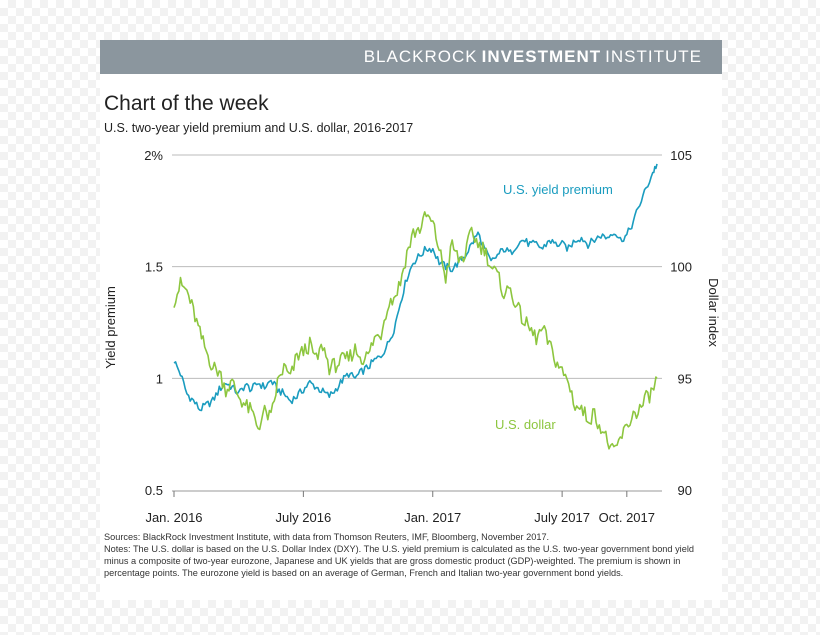 This screenshot has height=635, width=820. What do you see at coordinates (420, 56) in the screenshot?
I see `banner-brand: BLACKROCK` at bounding box center [420, 56].